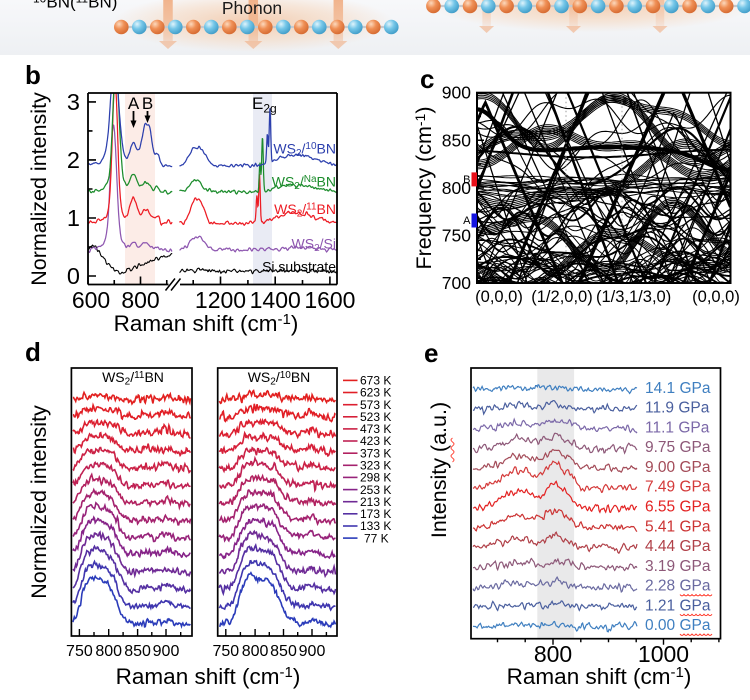 This screenshot has width=750, height=700. What do you see at coordinates (314, 245) in the screenshot?
I see `svg-text: WS2/Si` at bounding box center [314, 245].